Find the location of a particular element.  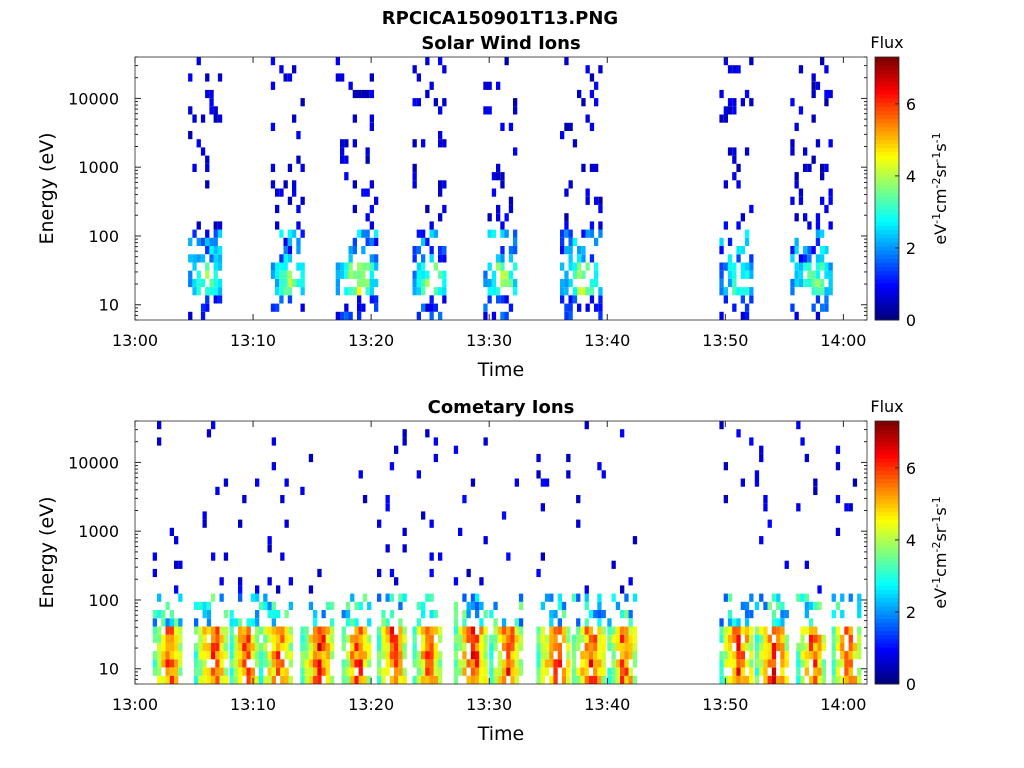

x-tick-label: 13:20 is located at coordinates (371, 340).